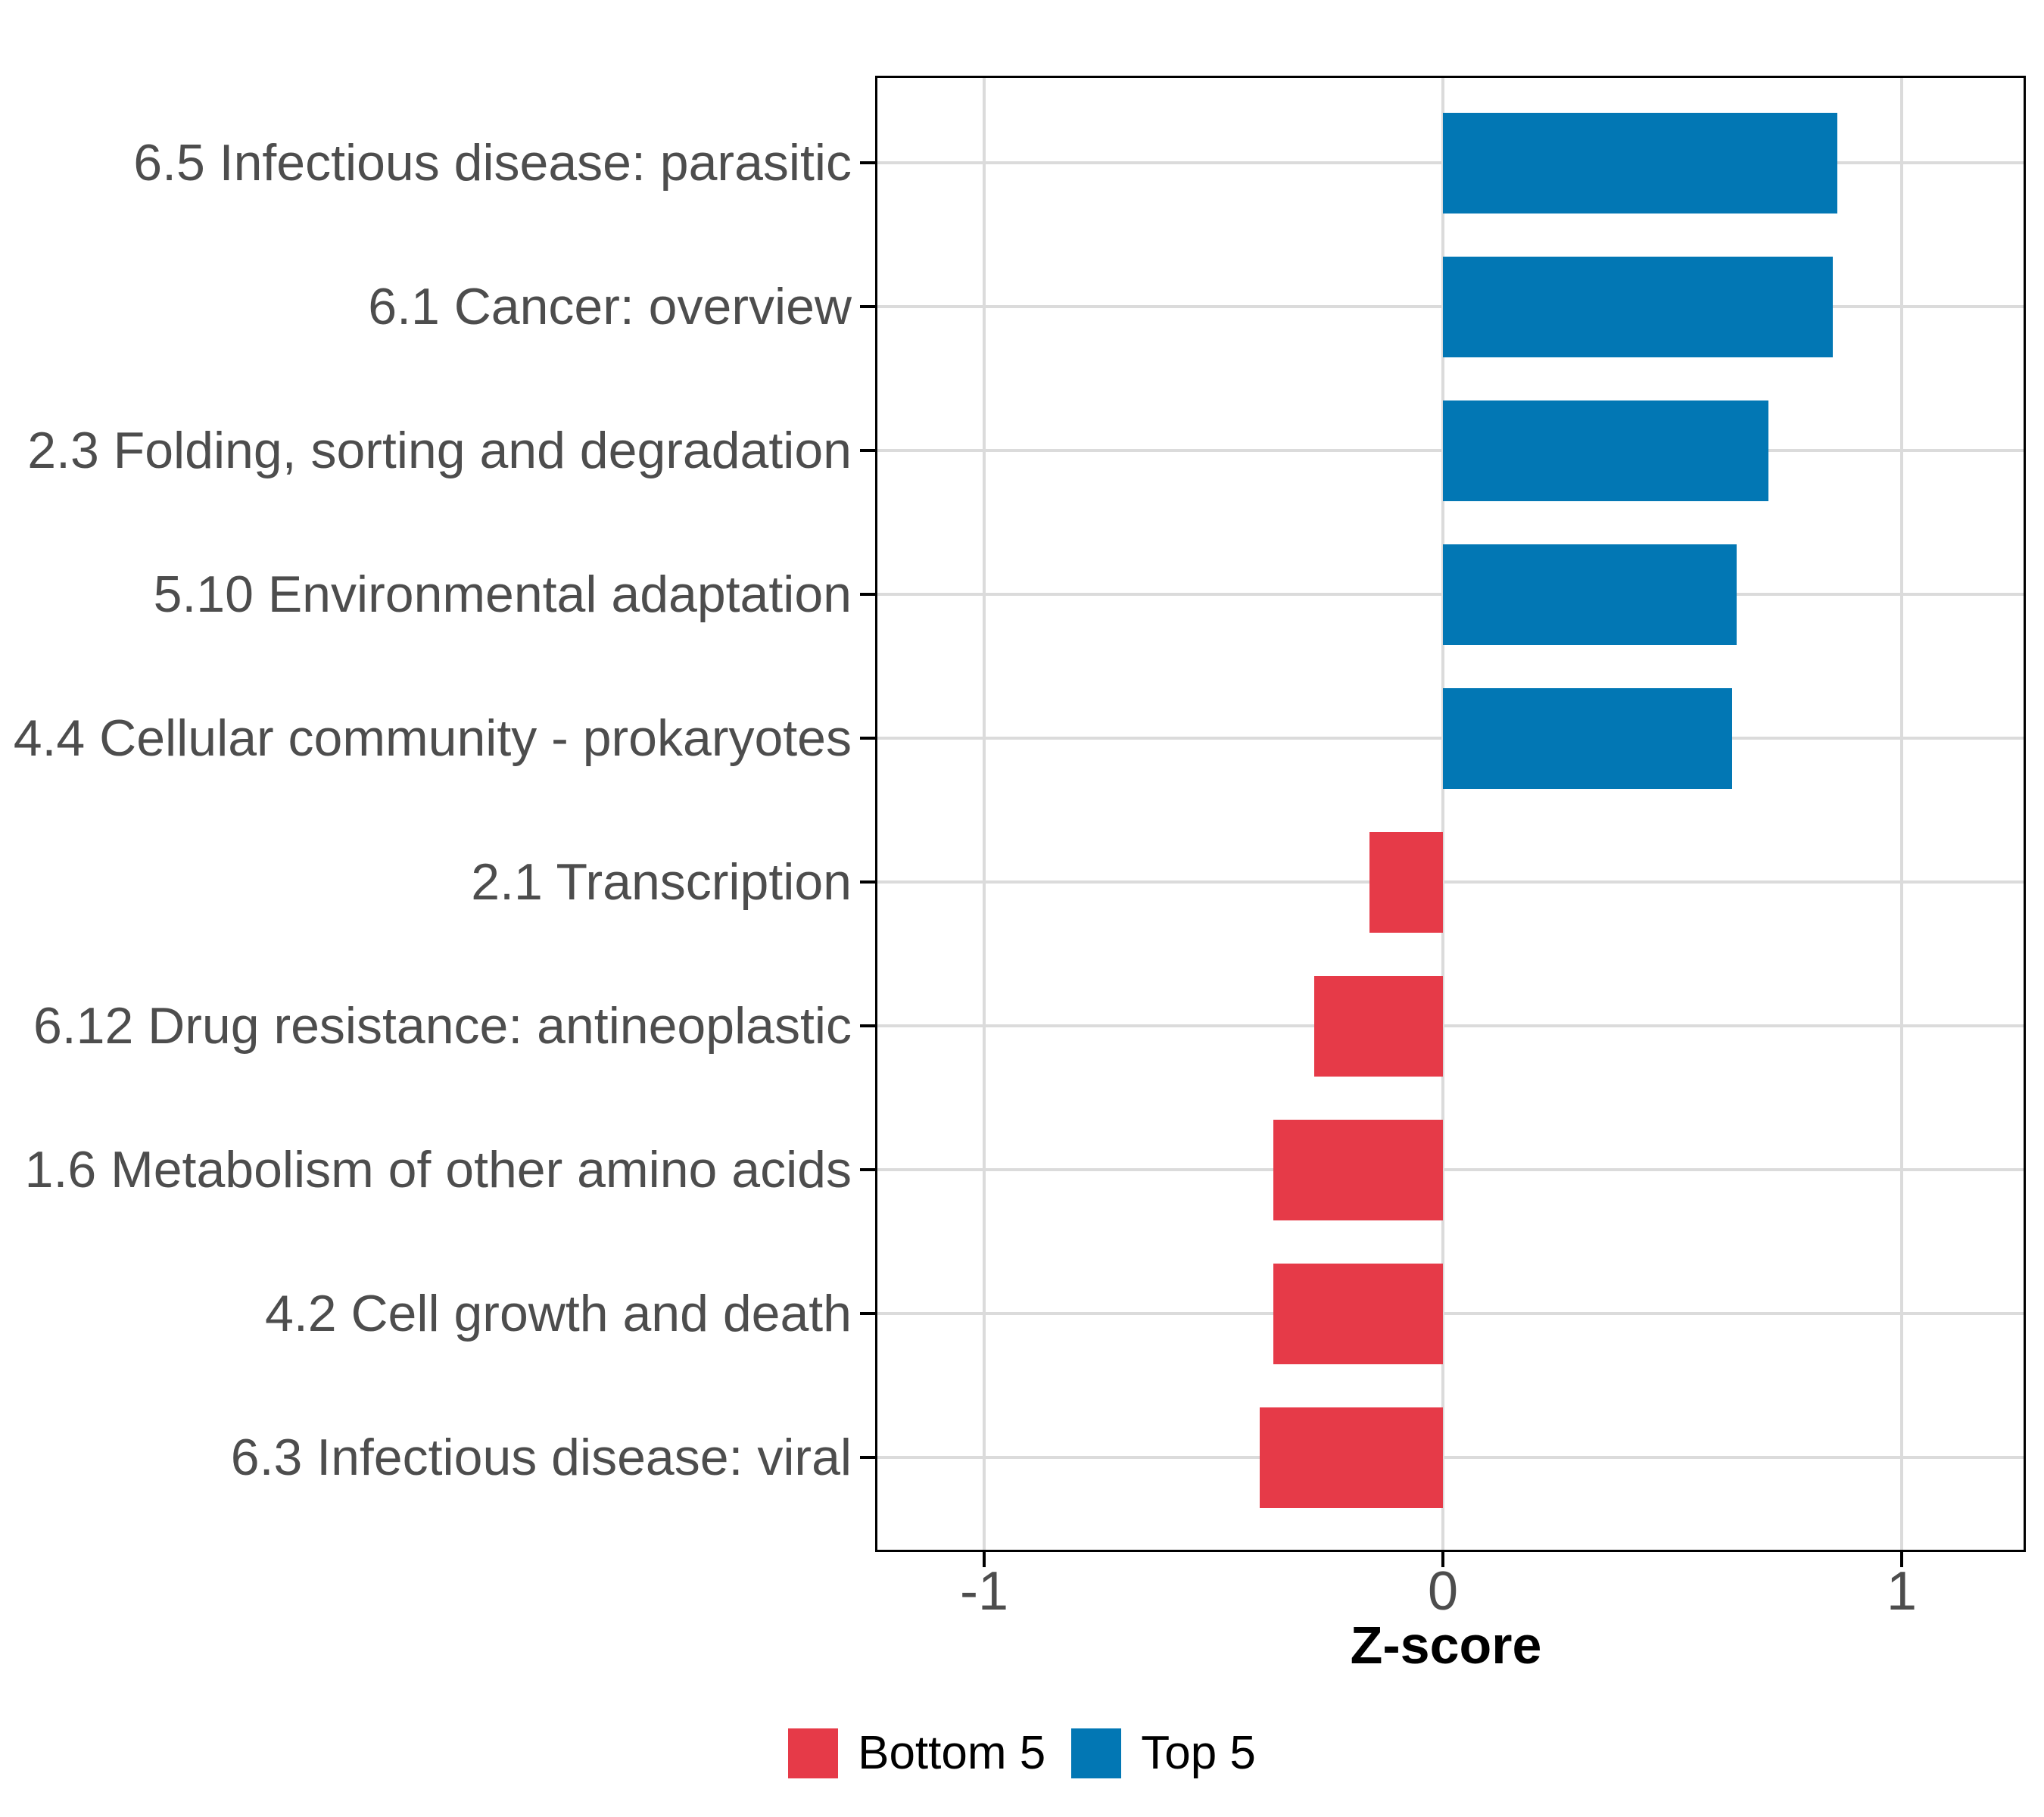 The width and height of the screenshot is (2044, 1817). Describe the element at coordinates (661, 882) in the screenshot. I see `category-label: 2.1 Transcription` at that location.